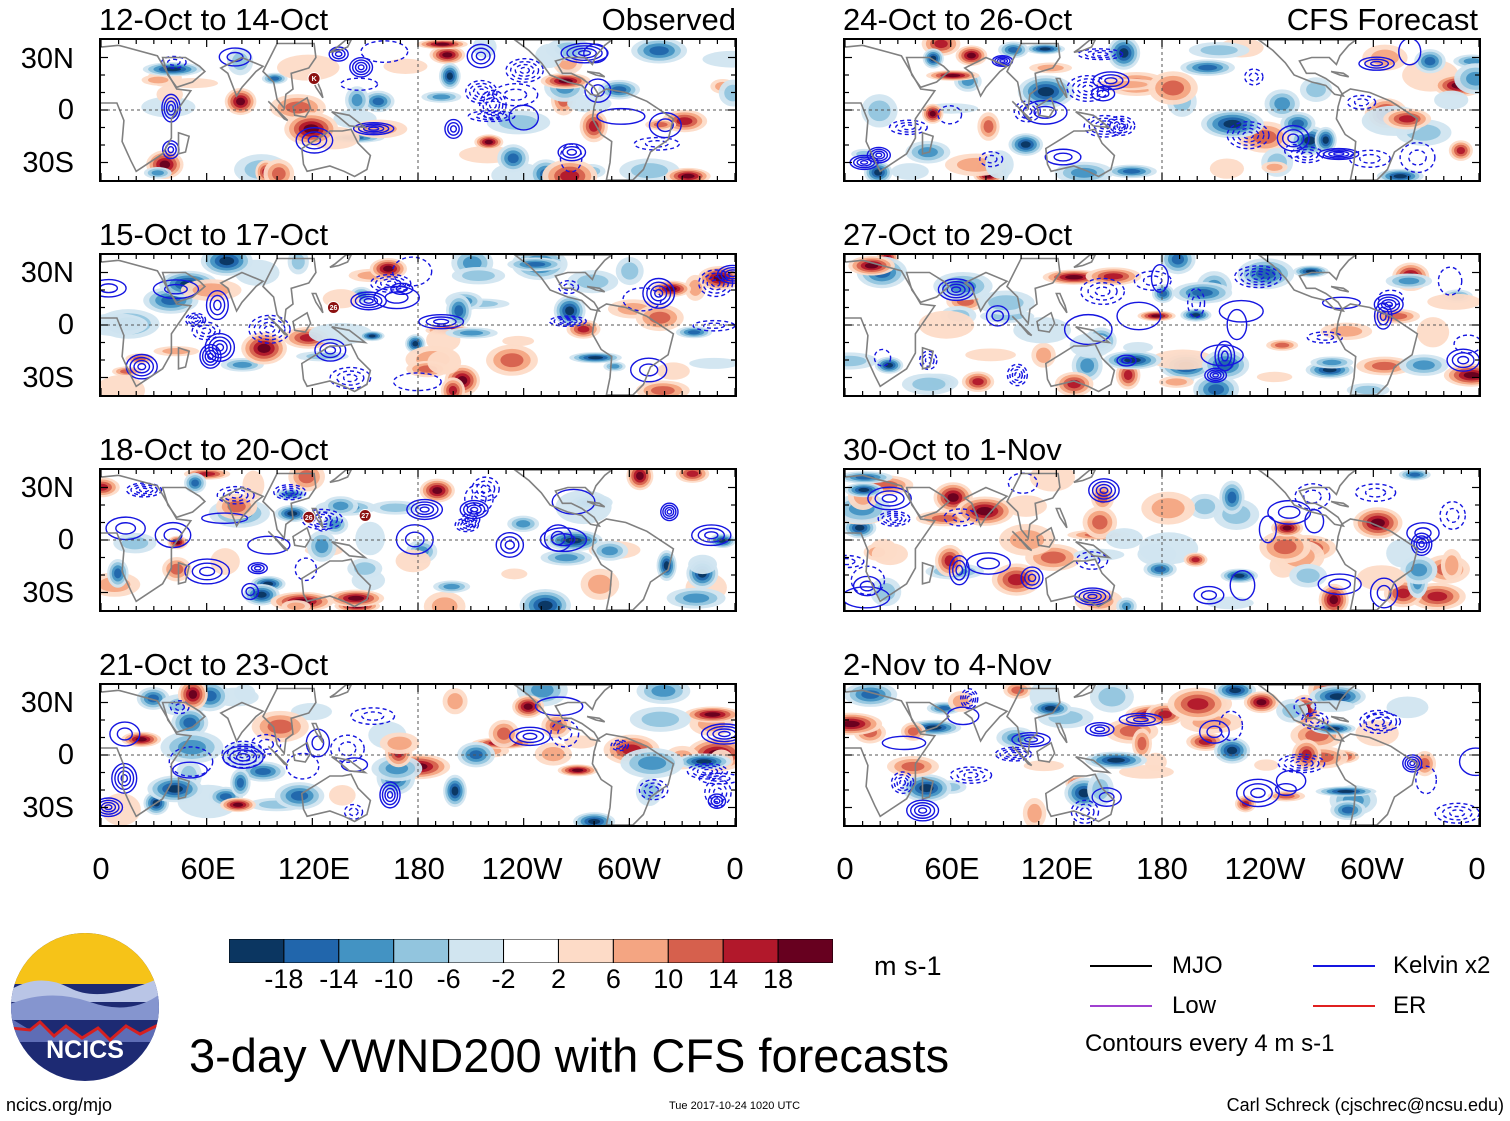 The width and height of the screenshot is (1510, 1121). What do you see at coordinates (585, 951) in the screenshot?
I see `colorbar-segment` at bounding box center [585, 951].